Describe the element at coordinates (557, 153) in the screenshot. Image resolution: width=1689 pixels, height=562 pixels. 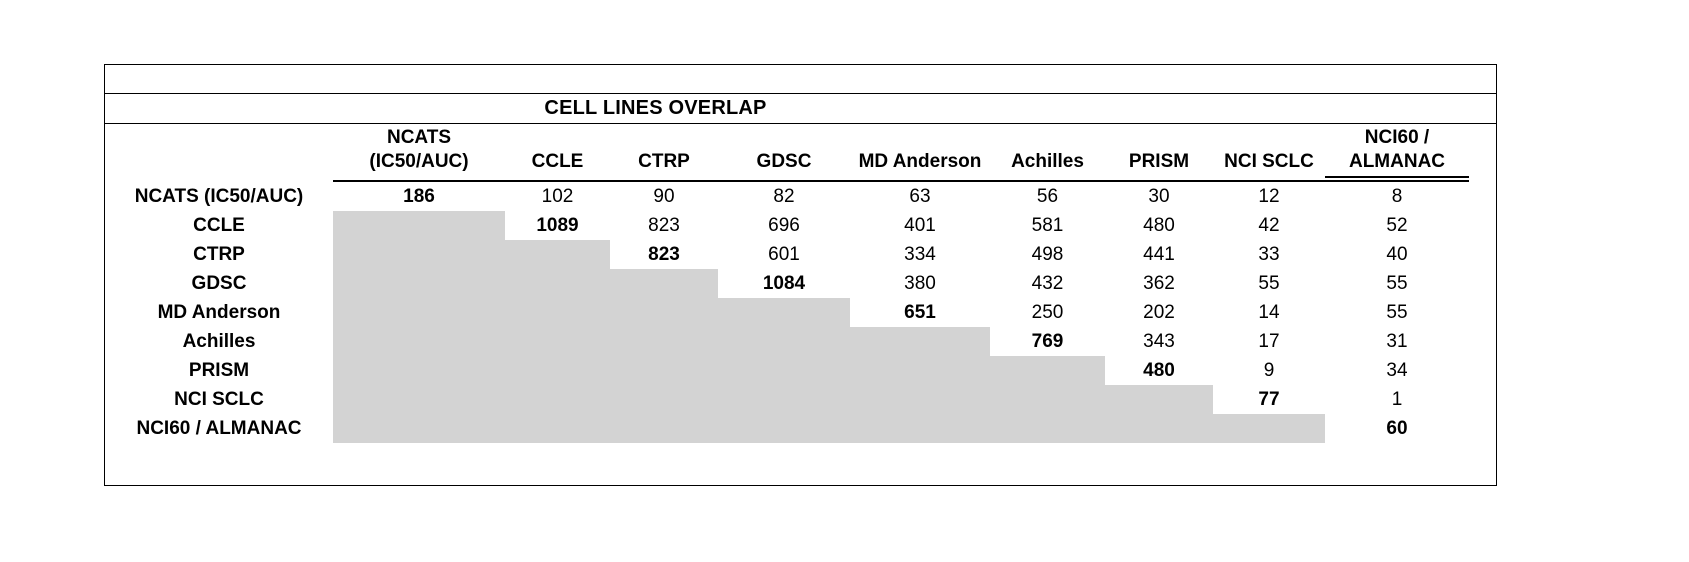
I see `column-header: CCLE` at that location.